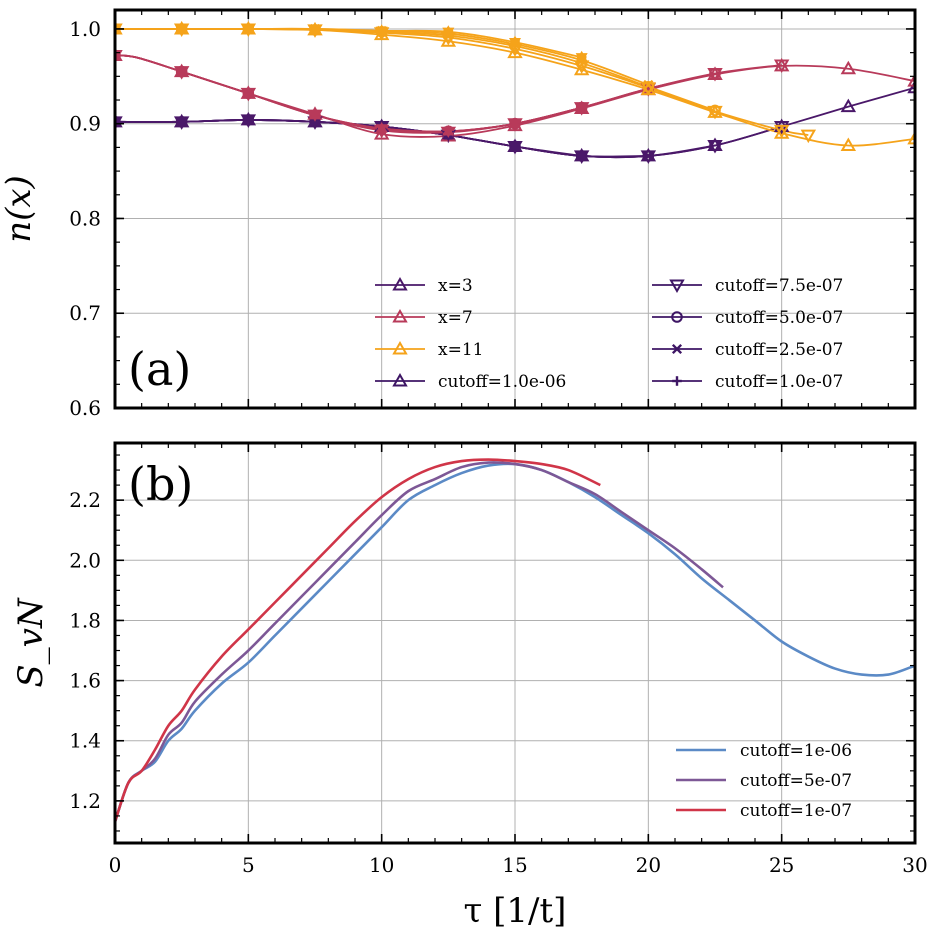 The height and width of the screenshot is (941, 941). What do you see at coordinates (796, 751) in the screenshot?
I see `legend-b-label: cutoff=1e-06` at bounding box center [796, 751].